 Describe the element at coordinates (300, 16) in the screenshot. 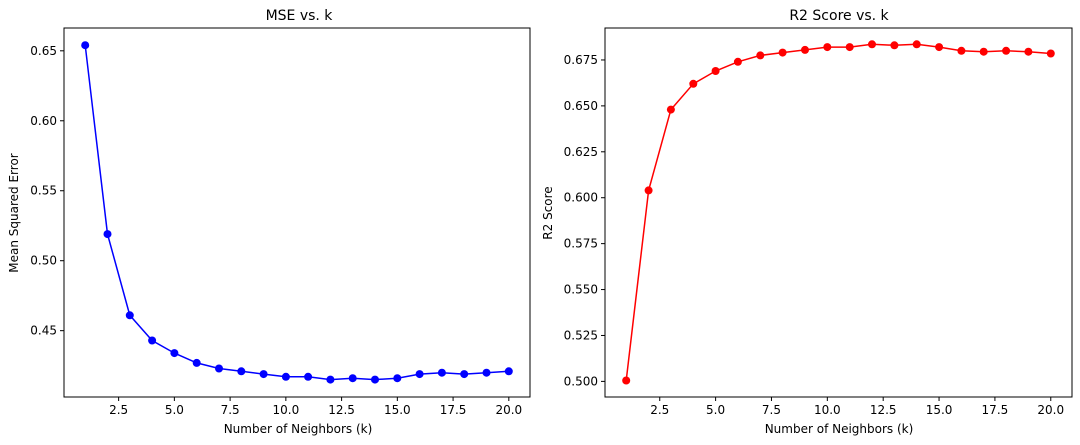

I see `chart-title: MSE vs. k` at that location.